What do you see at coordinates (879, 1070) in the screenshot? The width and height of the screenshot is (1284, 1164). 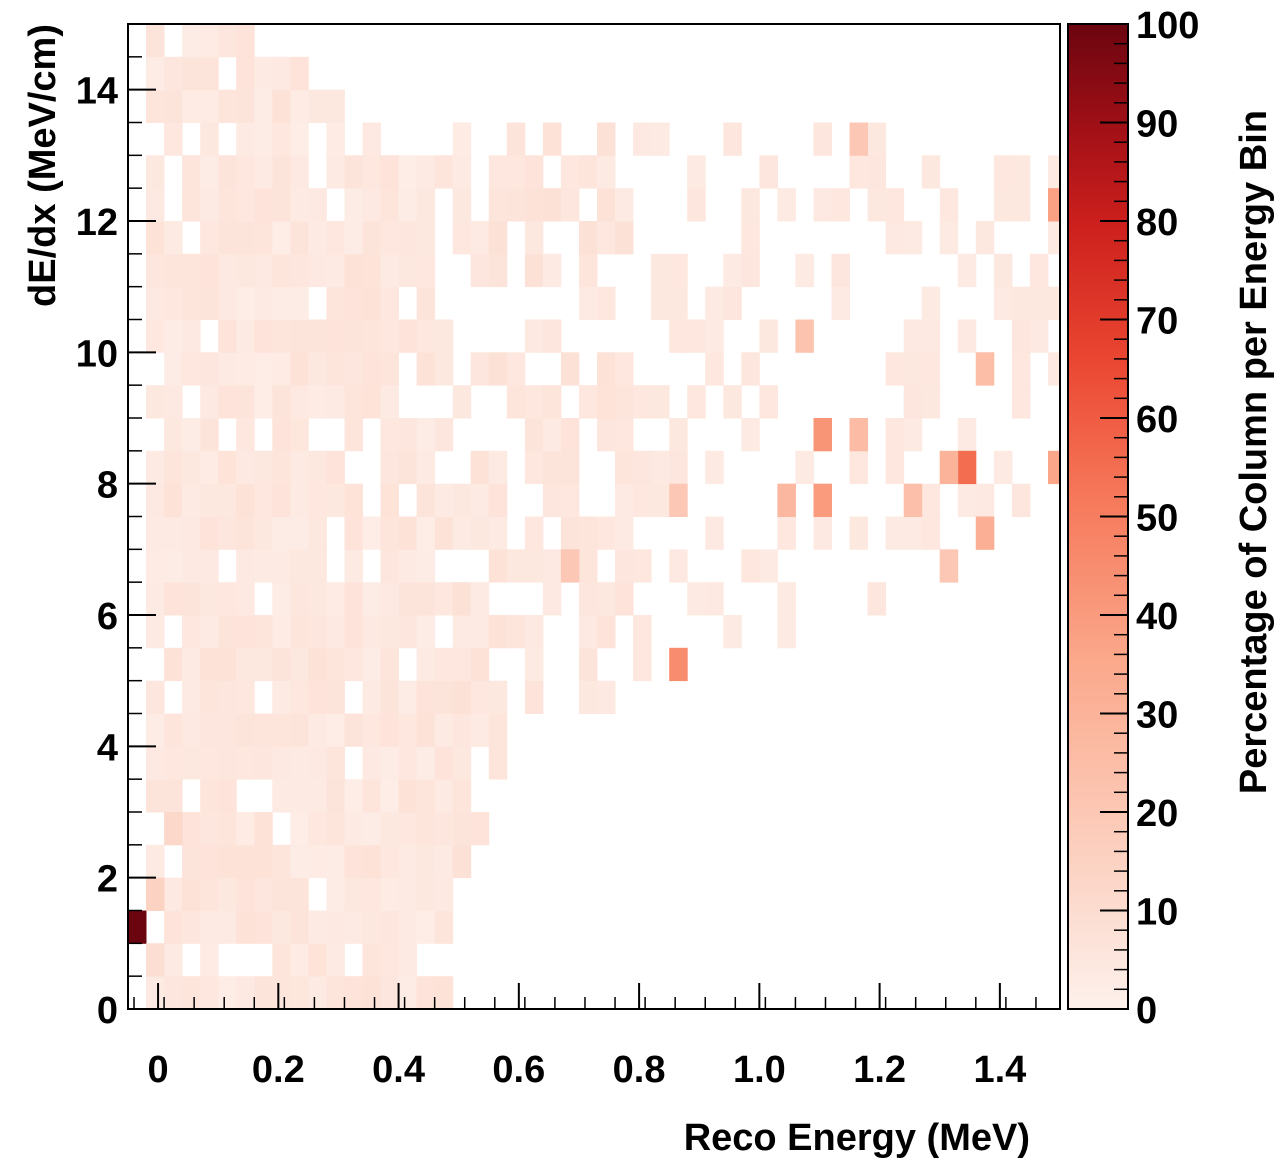 I see `x-tick-label: 1.2` at bounding box center [879, 1070].